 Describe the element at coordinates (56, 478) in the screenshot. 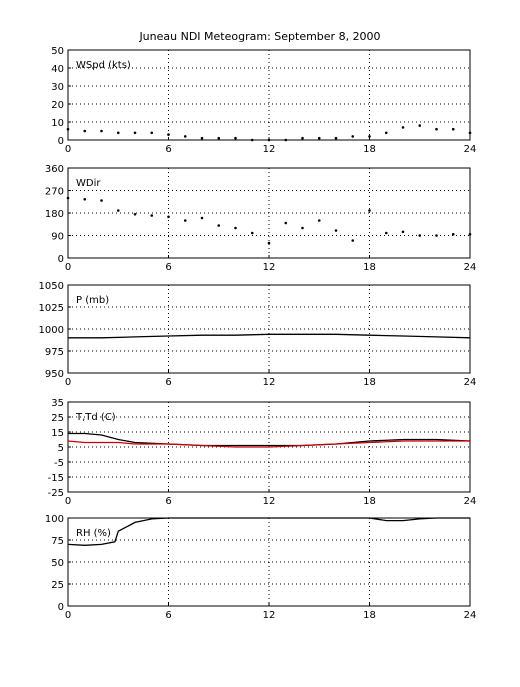

I see `y-tick-label: -15` at that location.